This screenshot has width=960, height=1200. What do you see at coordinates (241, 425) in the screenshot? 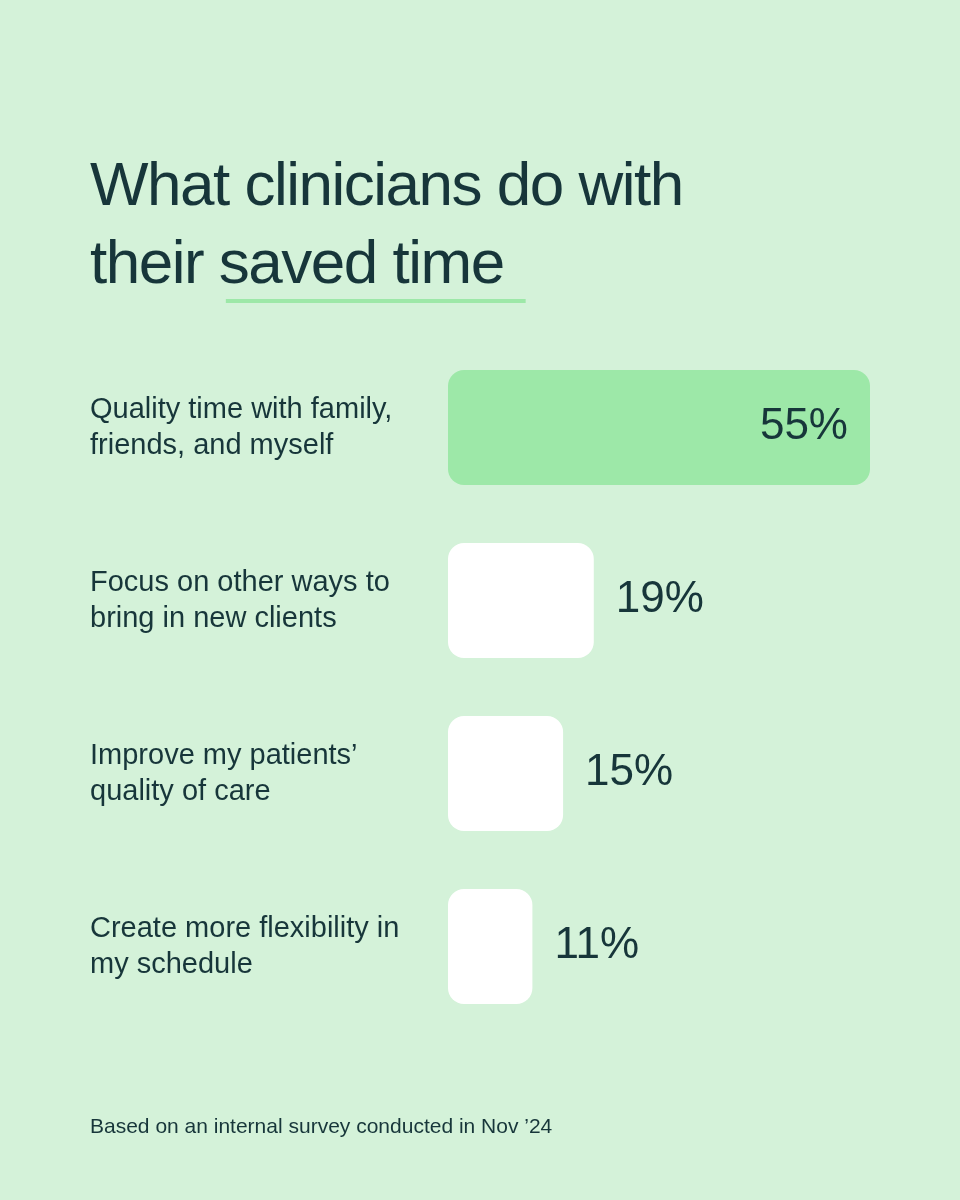
I see `y-tick-label: Quality time with family, friends, and myself` at bounding box center [241, 425].